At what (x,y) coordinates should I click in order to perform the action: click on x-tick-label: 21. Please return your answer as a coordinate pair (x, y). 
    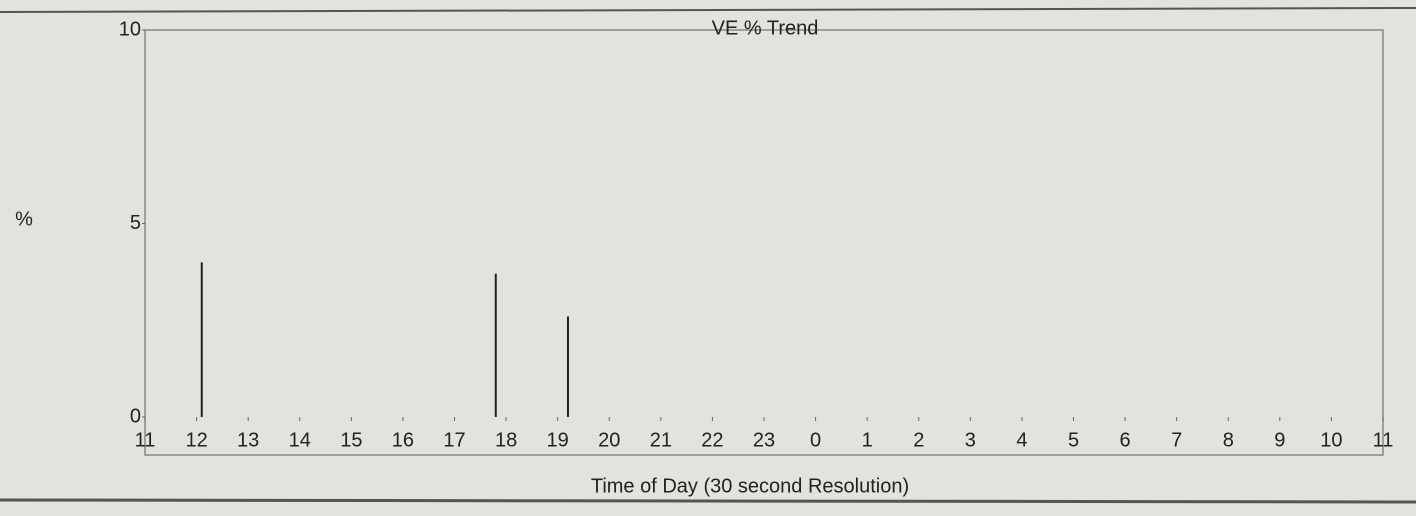
    Looking at the image, I should click on (661, 440).